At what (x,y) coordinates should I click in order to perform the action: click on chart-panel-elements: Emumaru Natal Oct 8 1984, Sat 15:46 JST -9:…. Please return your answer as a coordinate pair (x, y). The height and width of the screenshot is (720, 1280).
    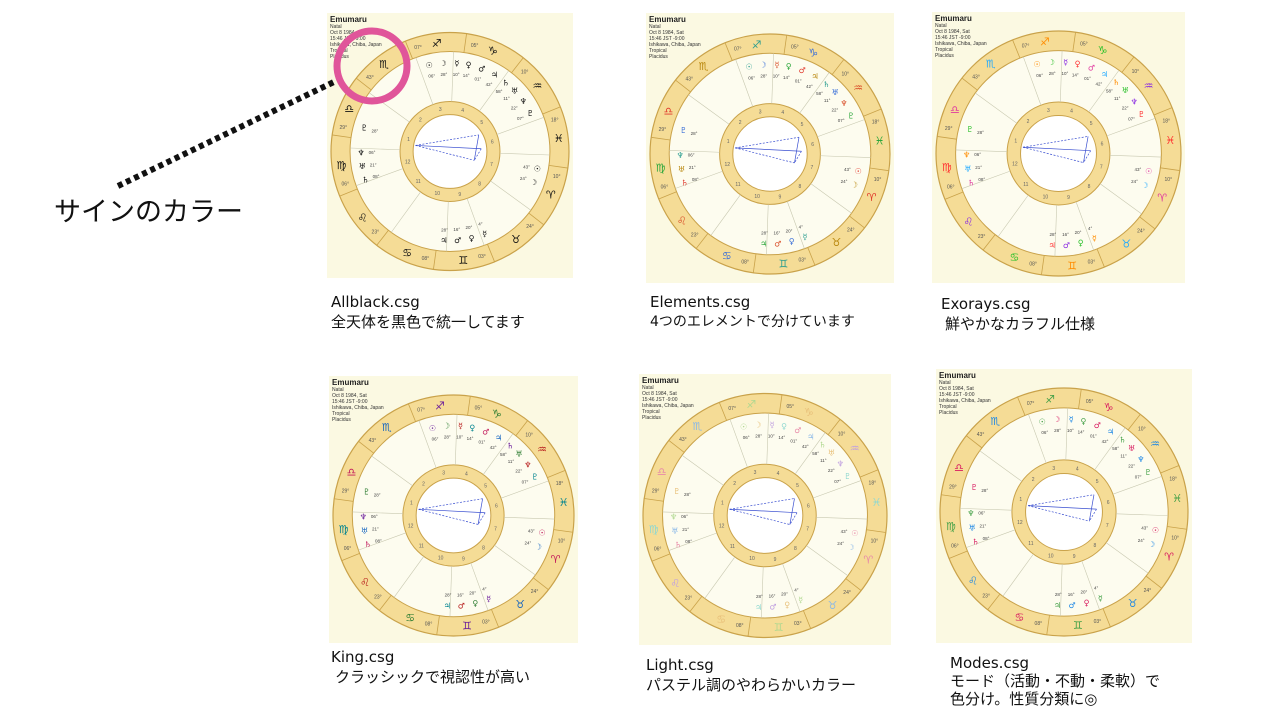
    Looking at the image, I should click on (770, 148).